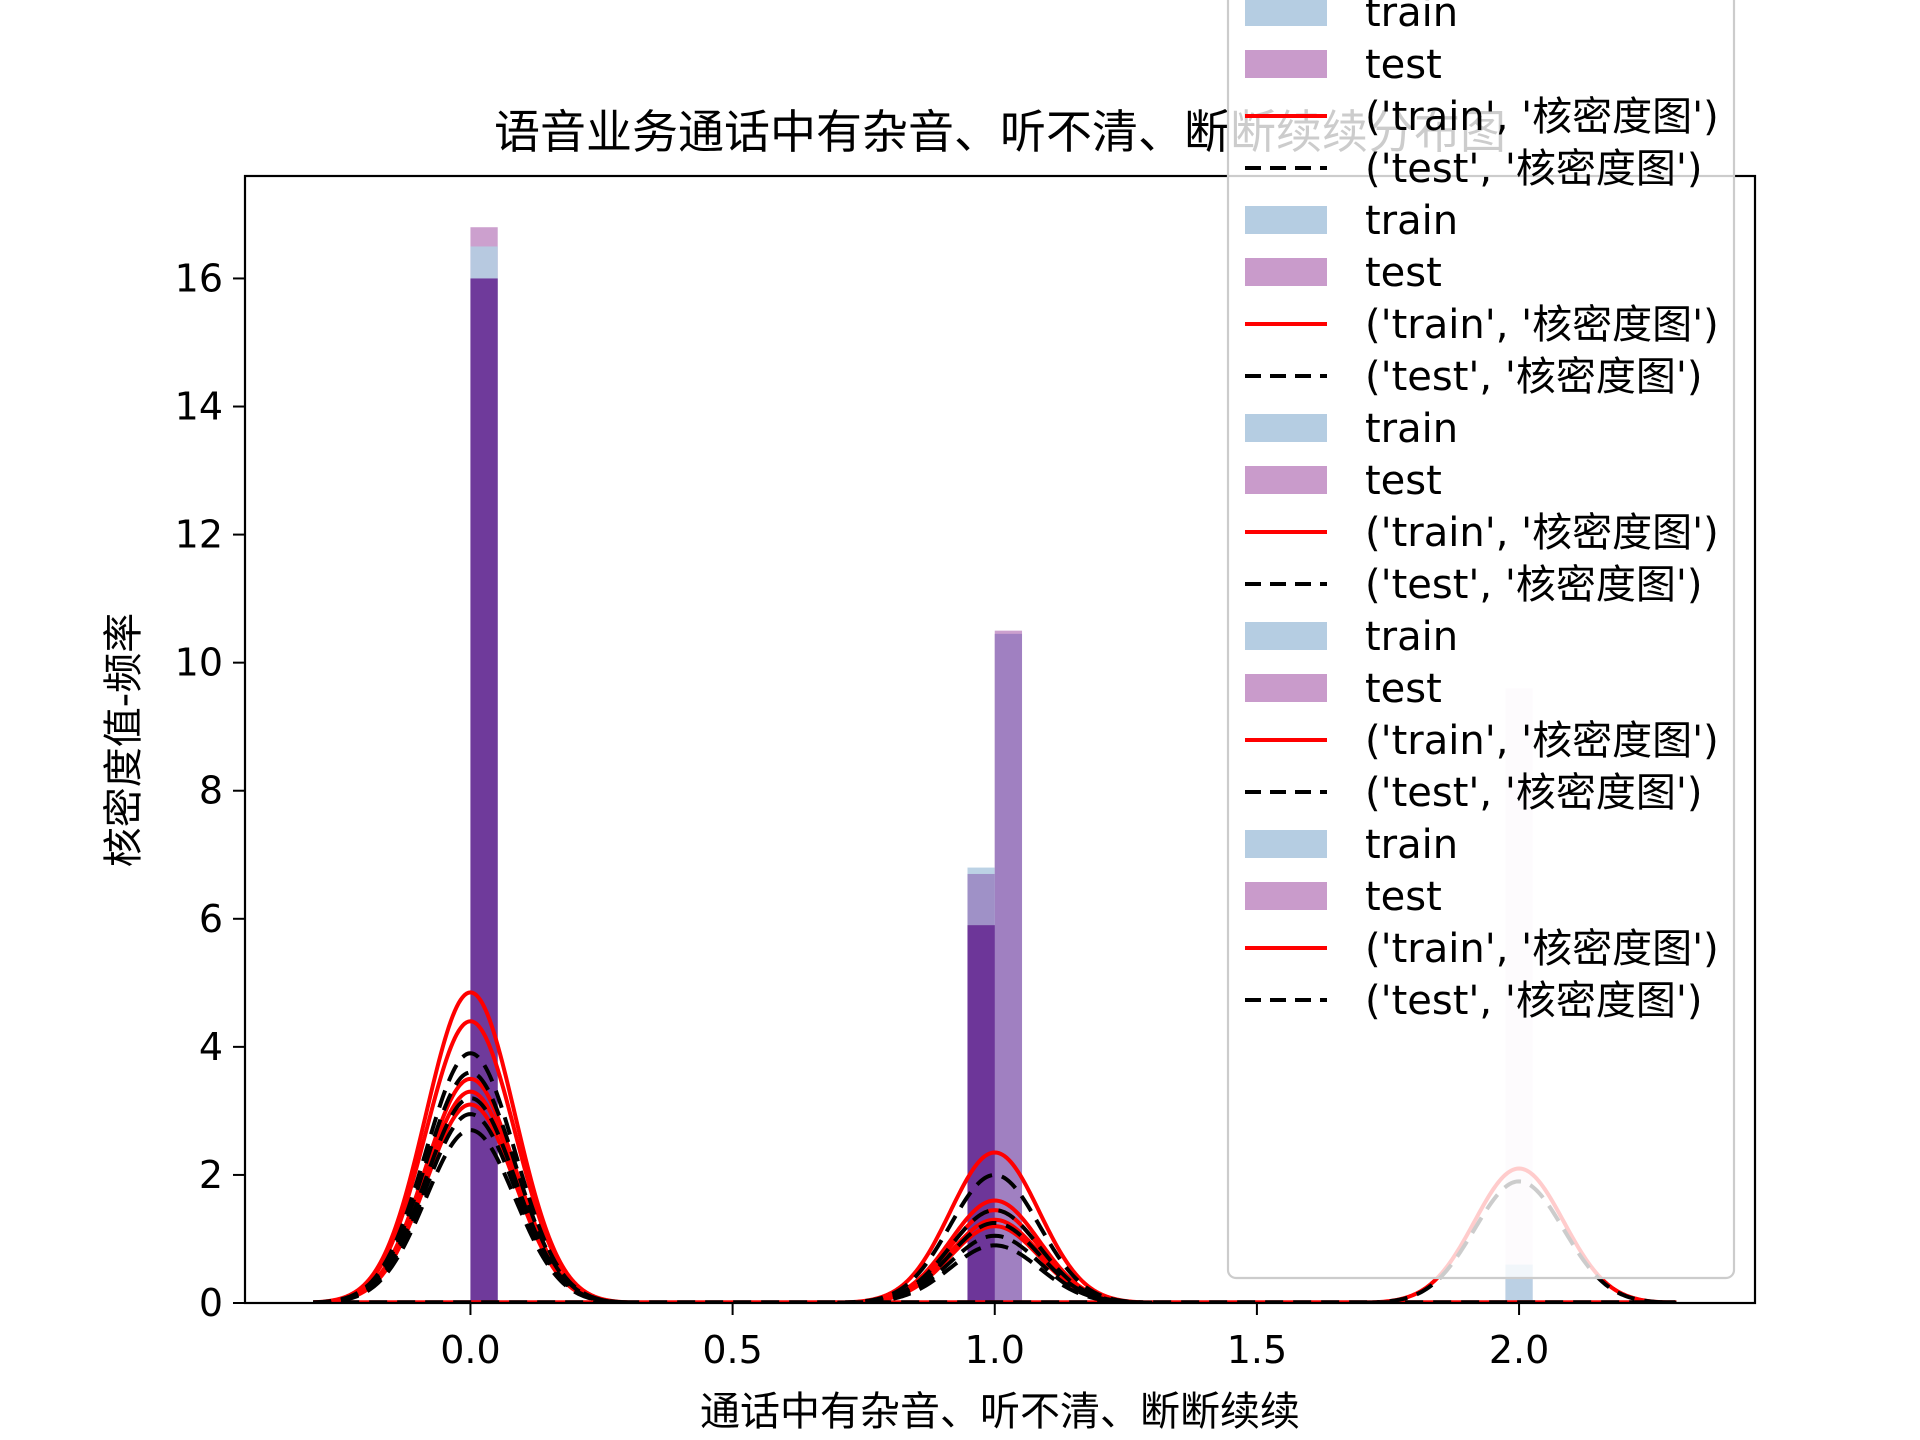 The height and width of the screenshot is (1440, 1920). I want to click on y-tick-label: 8, so click(211, 791).